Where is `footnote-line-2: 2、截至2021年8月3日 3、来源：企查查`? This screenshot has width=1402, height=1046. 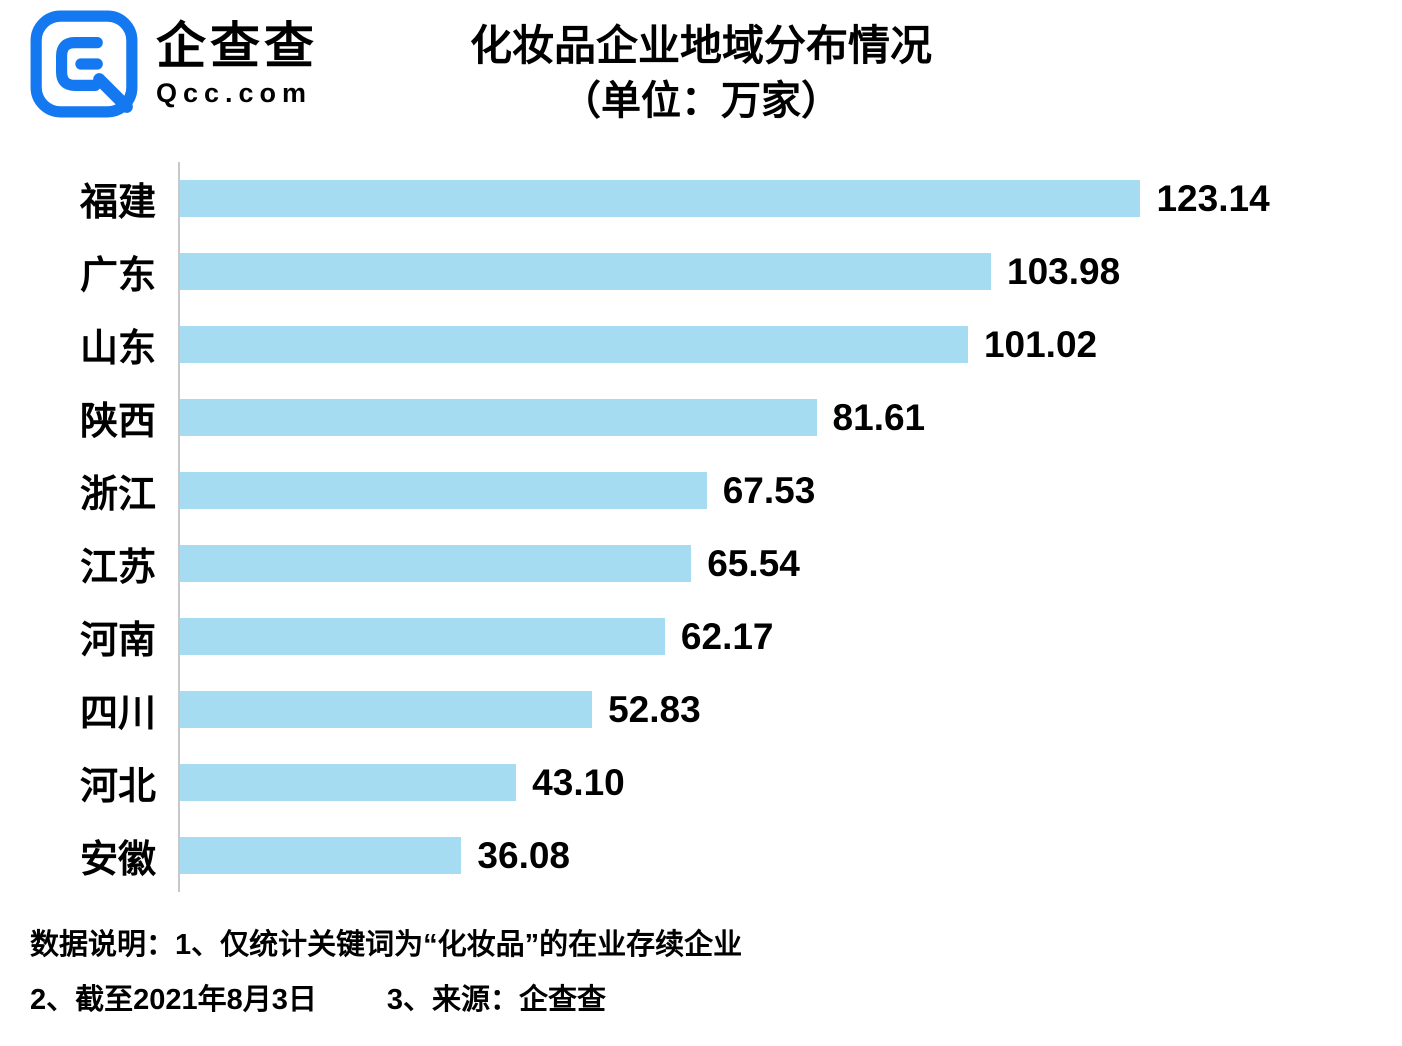
footnote-line-2: 2、截至2021年8月3日 3、来源：企查查 is located at coordinates (386, 1000).